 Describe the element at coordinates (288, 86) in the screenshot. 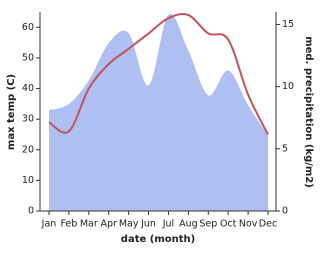

I see `y2-tick-label: 10` at that location.